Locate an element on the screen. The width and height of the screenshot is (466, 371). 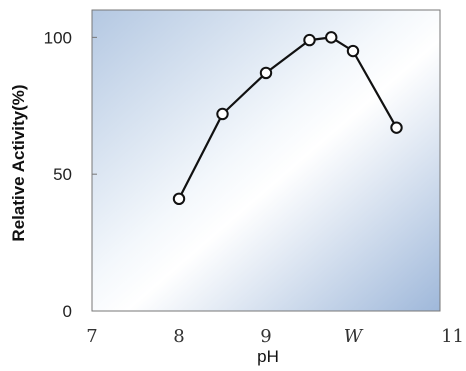
x-ticks: 7 8 9 W 11 is located at coordinates (275, 336).